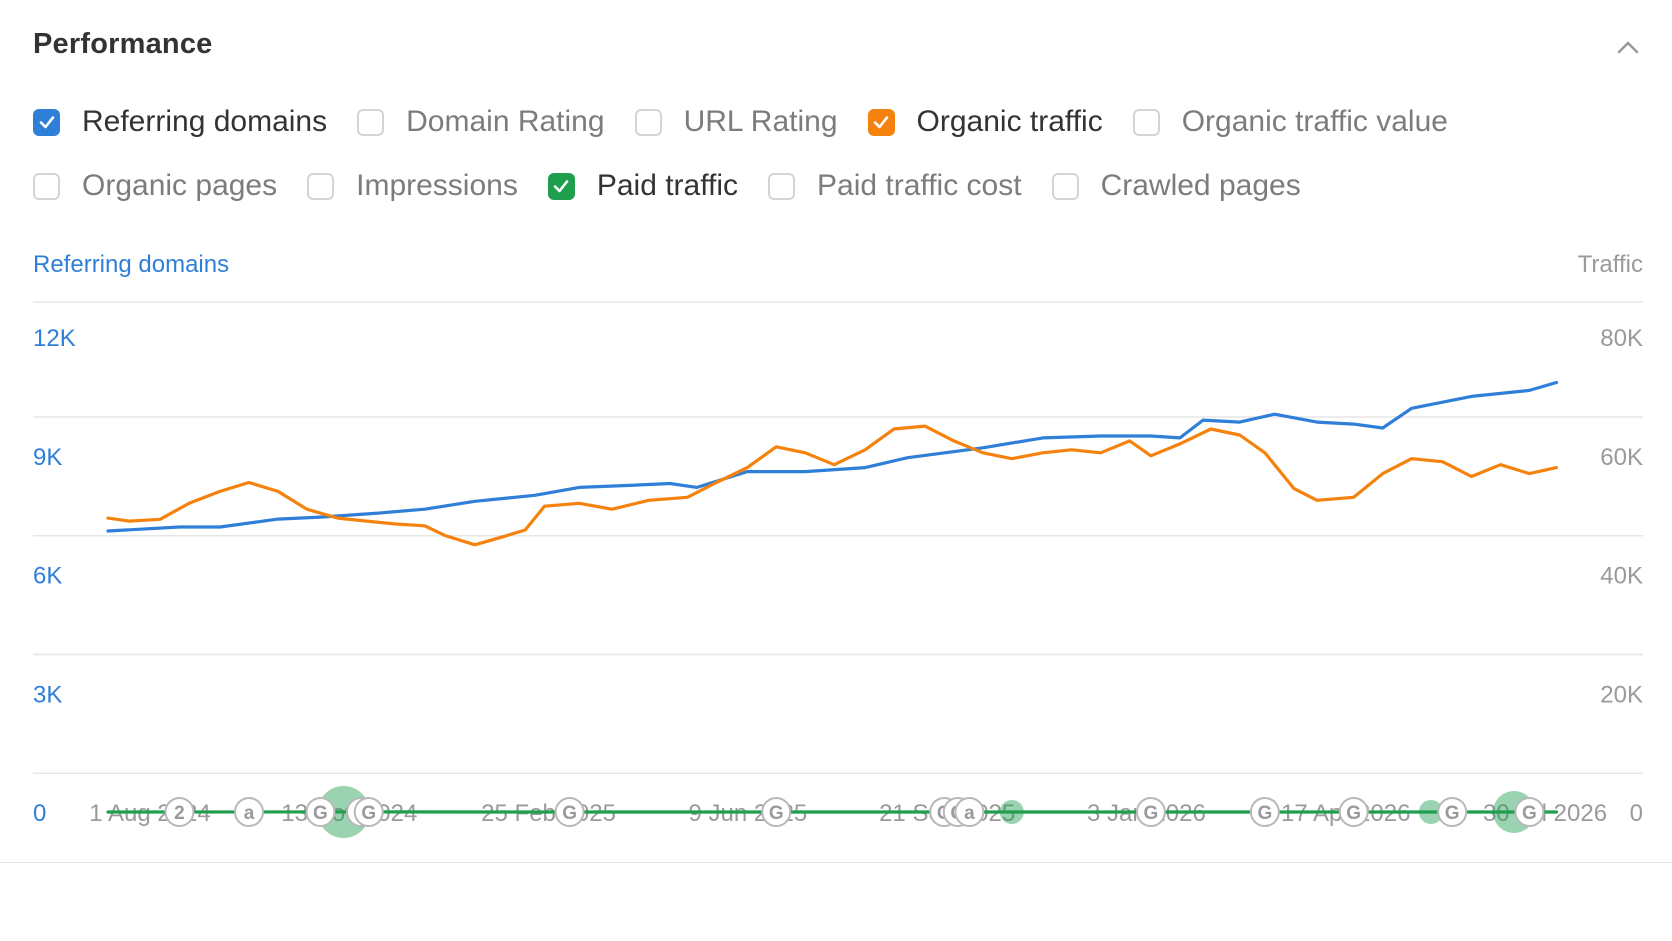 This screenshot has height=941, width=1672. What do you see at coordinates (437, 185) in the screenshot?
I see `metric-label: Impressions` at bounding box center [437, 185].